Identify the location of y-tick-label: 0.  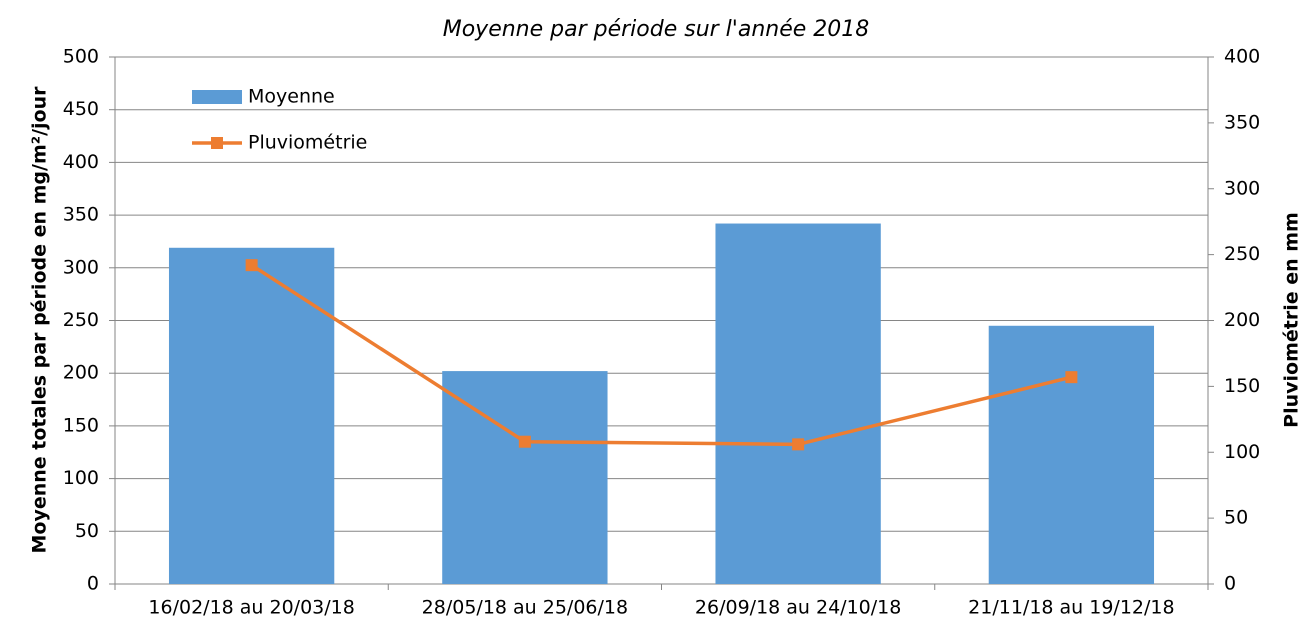
(93, 584).